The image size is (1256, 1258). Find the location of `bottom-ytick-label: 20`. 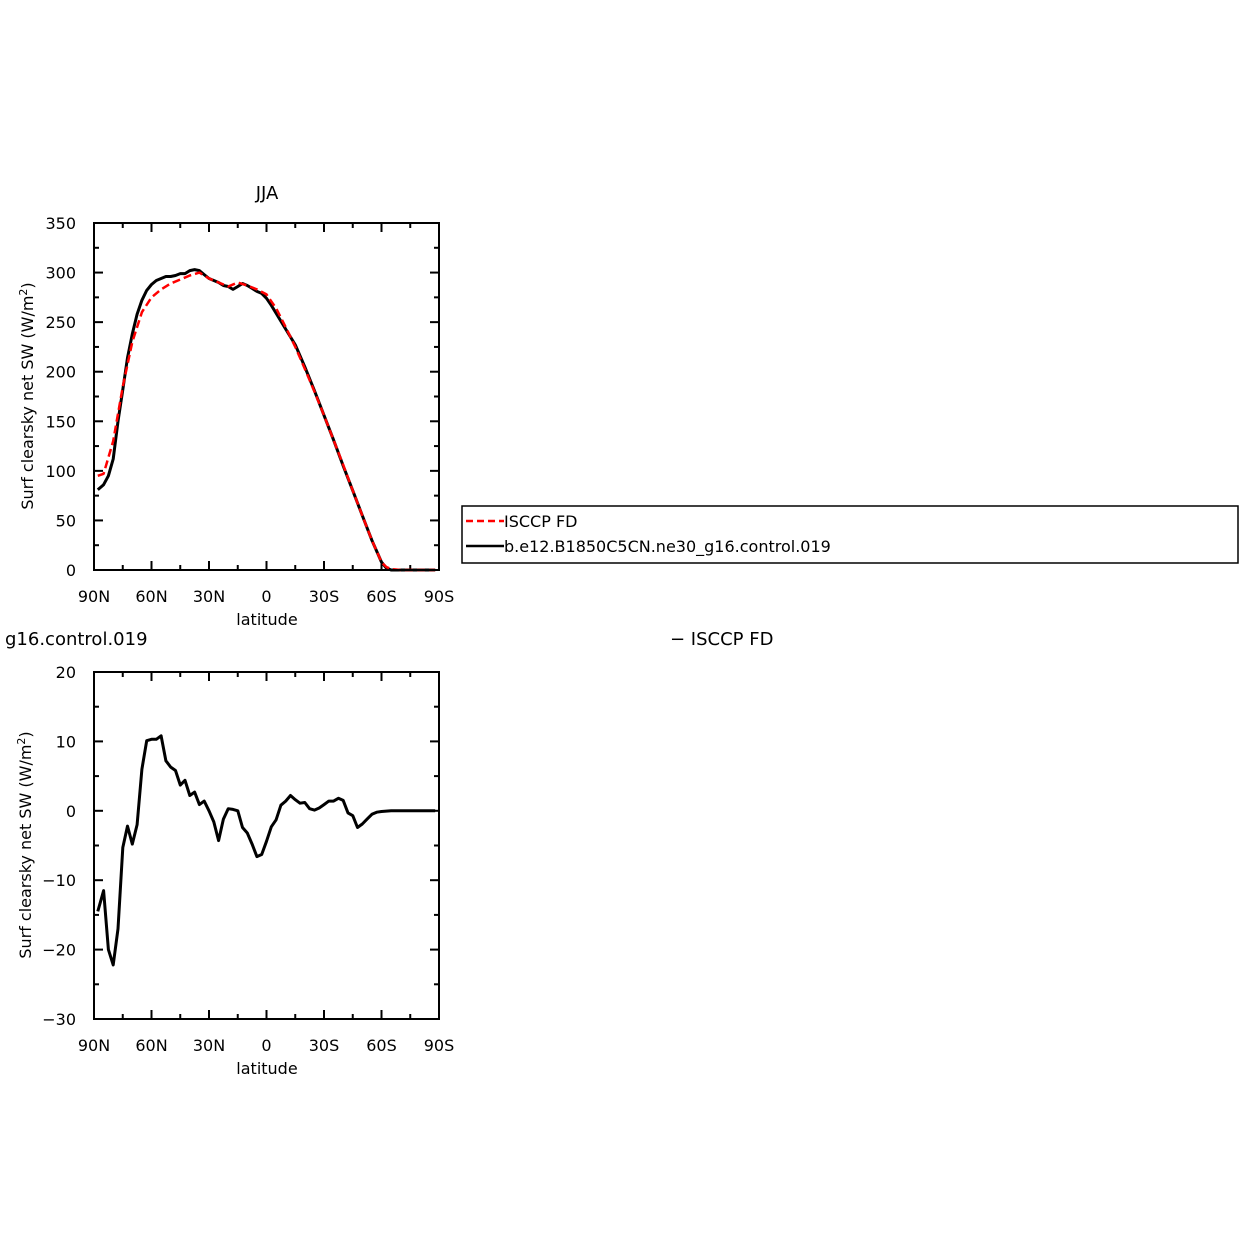

bottom-ytick-label: 20 is located at coordinates (66, 672).